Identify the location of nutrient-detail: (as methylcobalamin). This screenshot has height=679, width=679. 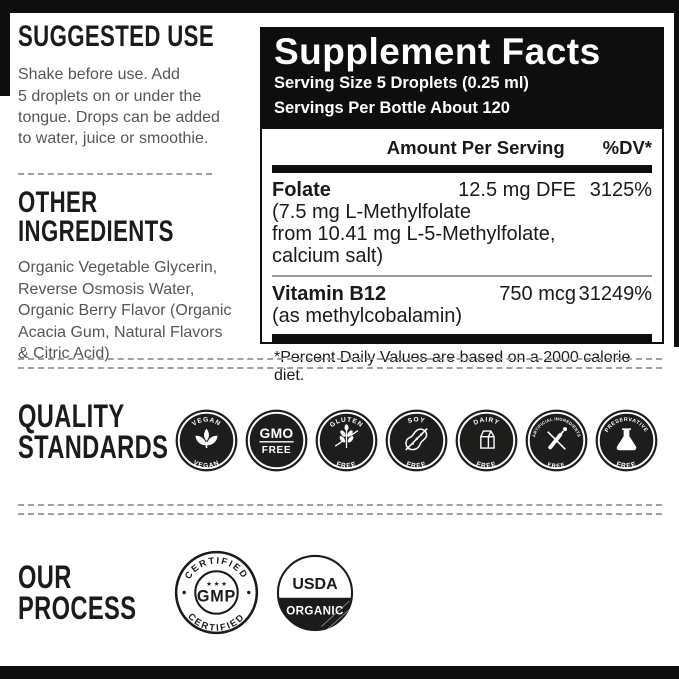
(462, 316).